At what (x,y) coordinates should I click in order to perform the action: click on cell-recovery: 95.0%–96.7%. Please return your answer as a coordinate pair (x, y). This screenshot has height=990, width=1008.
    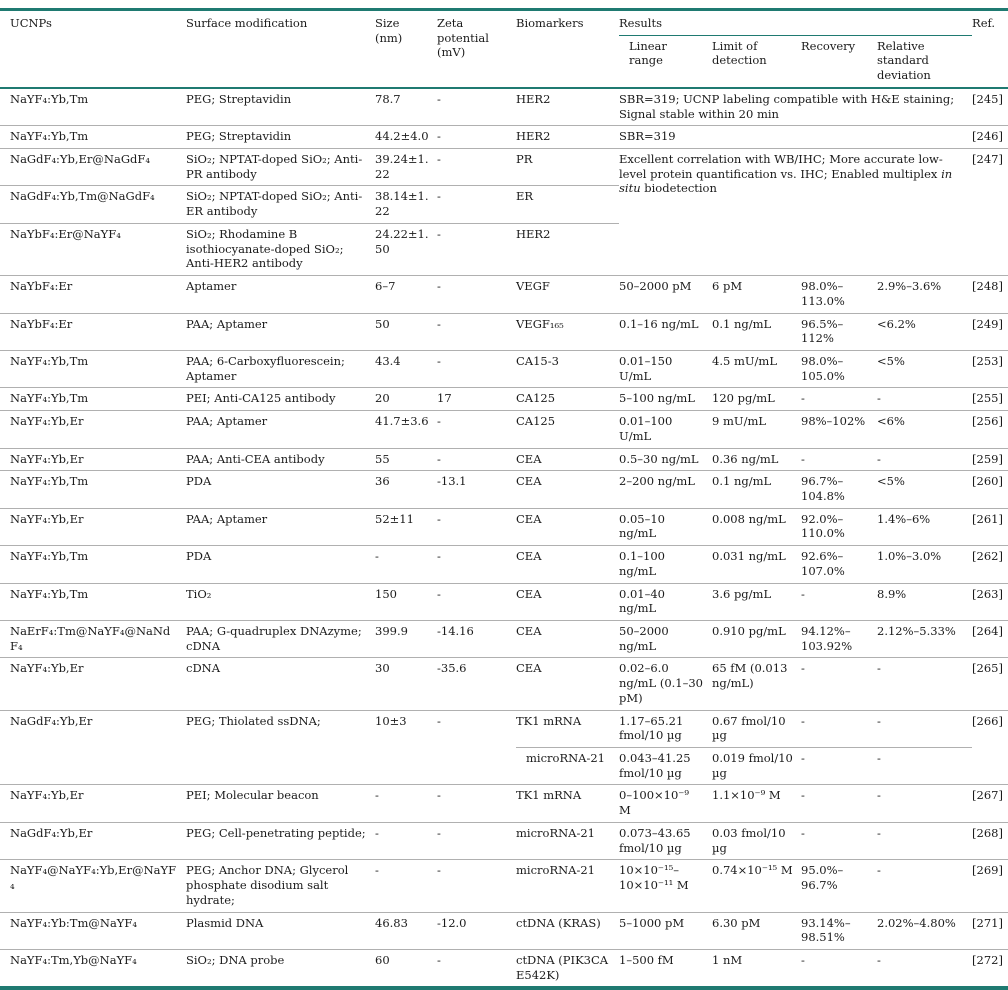
    Looking at the image, I should click on (839, 885).